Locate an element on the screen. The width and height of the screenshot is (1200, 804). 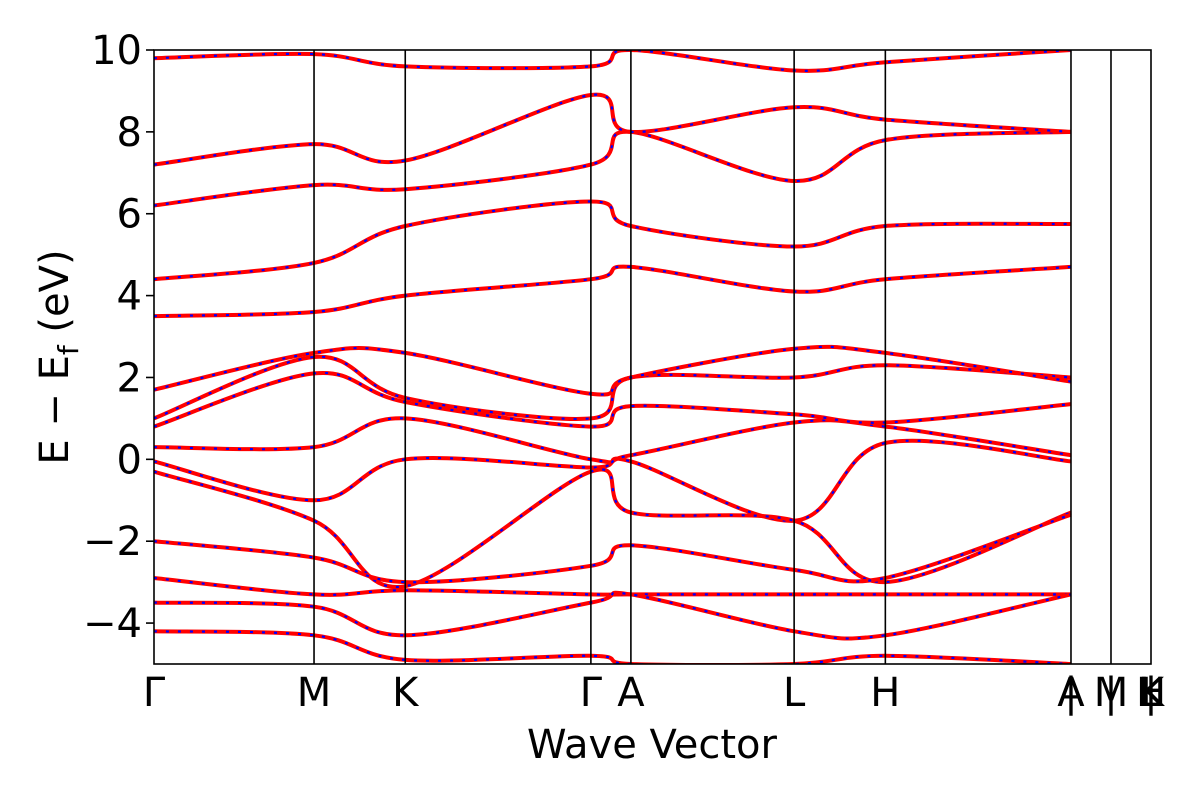
x-tick-label-11: L is located at coordinates (1151, 693).